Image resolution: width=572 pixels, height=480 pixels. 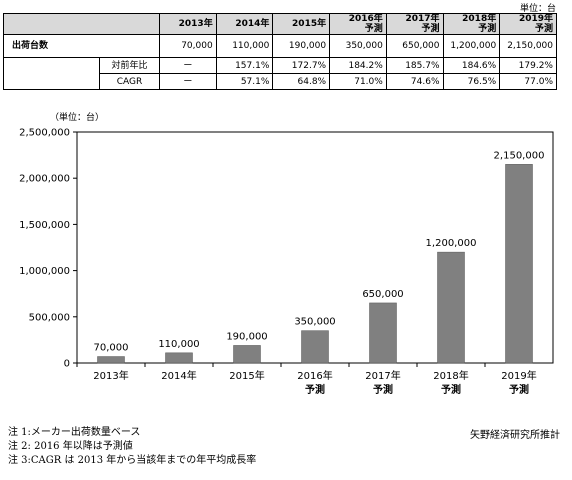 What do you see at coordinates (301, 46) in the screenshot?
I see `table-cell: 190,000` at bounding box center [301, 46].